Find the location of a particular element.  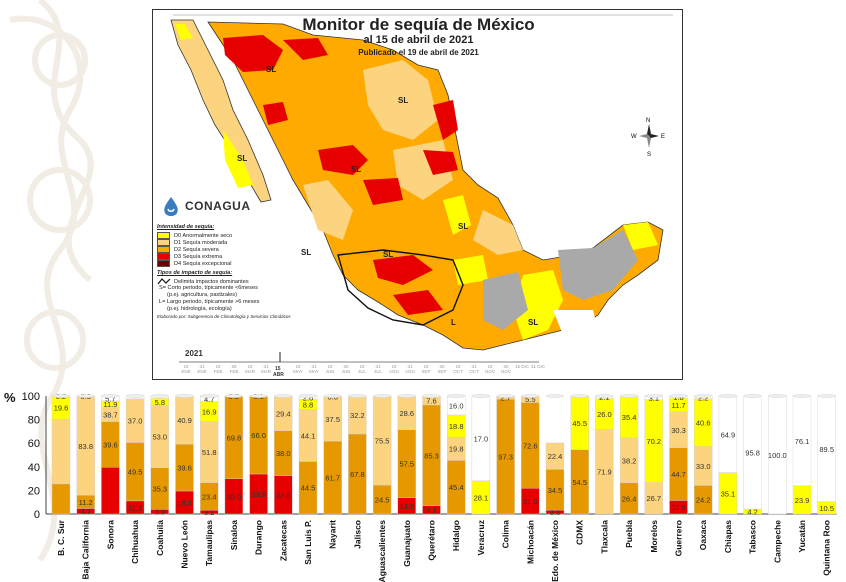

legend-long-term-example: (p.ej. hidrología, ecología) is located at coordinates (199, 309).